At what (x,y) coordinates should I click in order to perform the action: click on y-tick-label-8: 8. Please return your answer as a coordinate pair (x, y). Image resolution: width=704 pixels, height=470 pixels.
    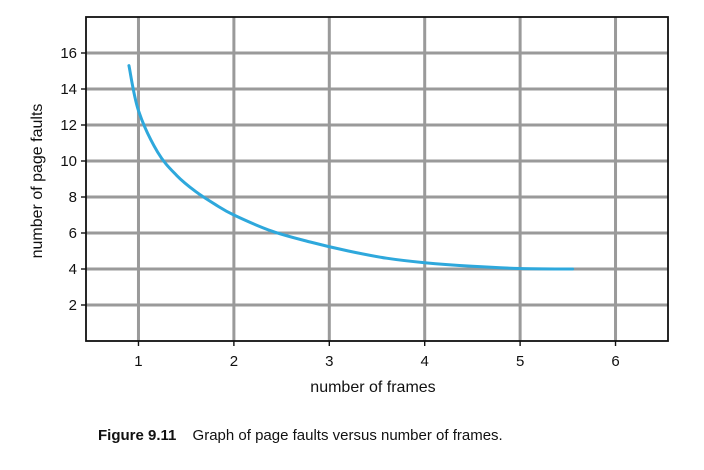
    Looking at the image, I should click on (73, 197).